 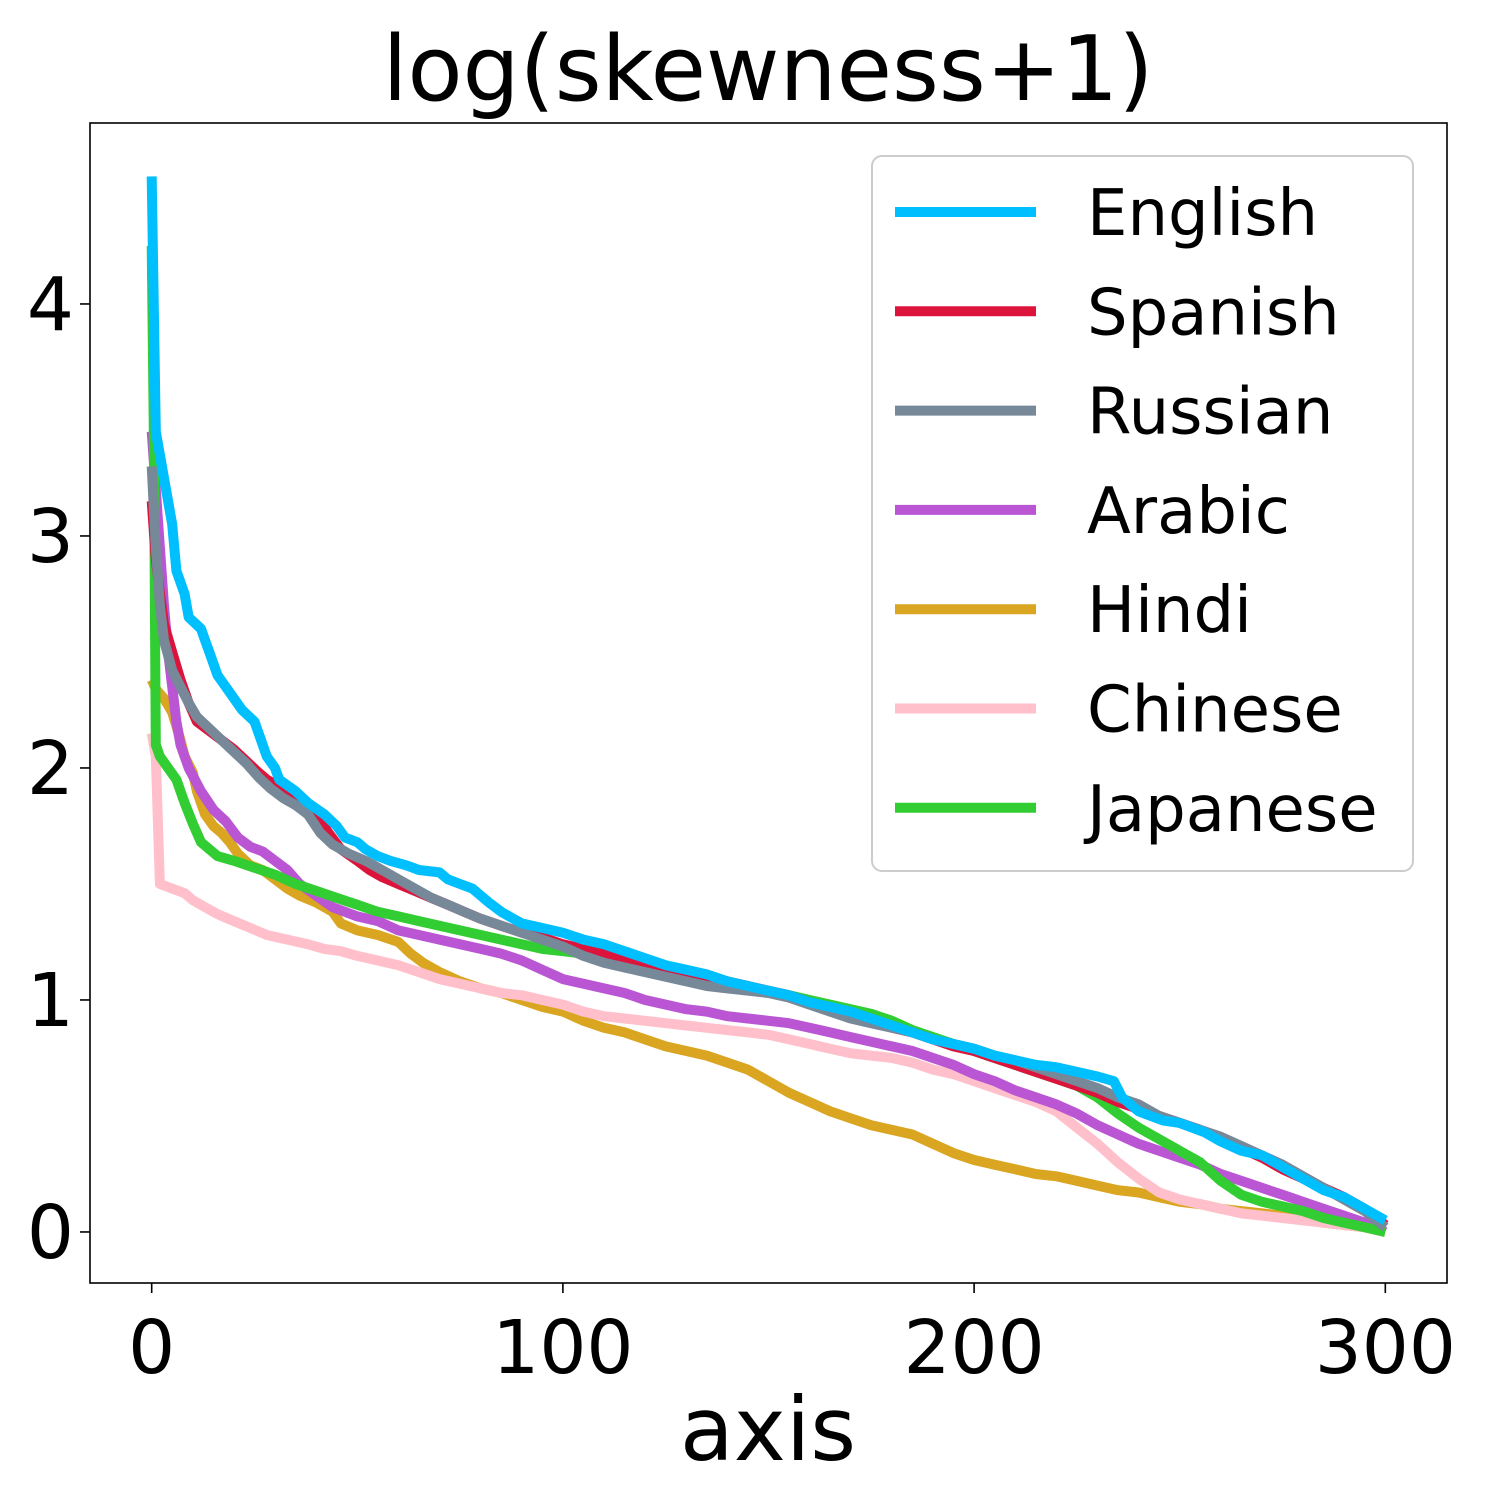 I want to click on x-axis-label: axis, so click(x=768, y=1429).